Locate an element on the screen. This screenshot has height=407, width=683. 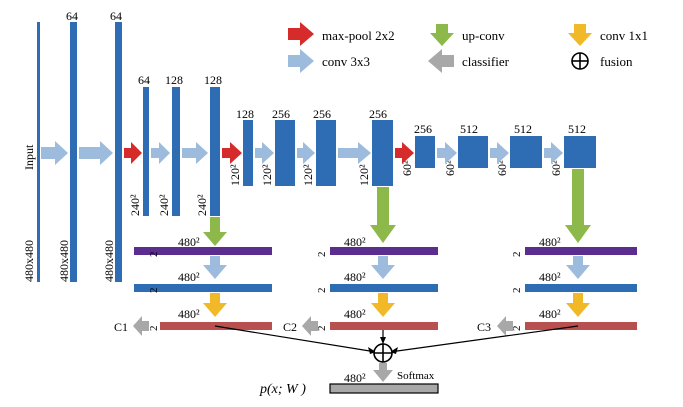
connector-arrowhead is located at coordinates (383, 340).